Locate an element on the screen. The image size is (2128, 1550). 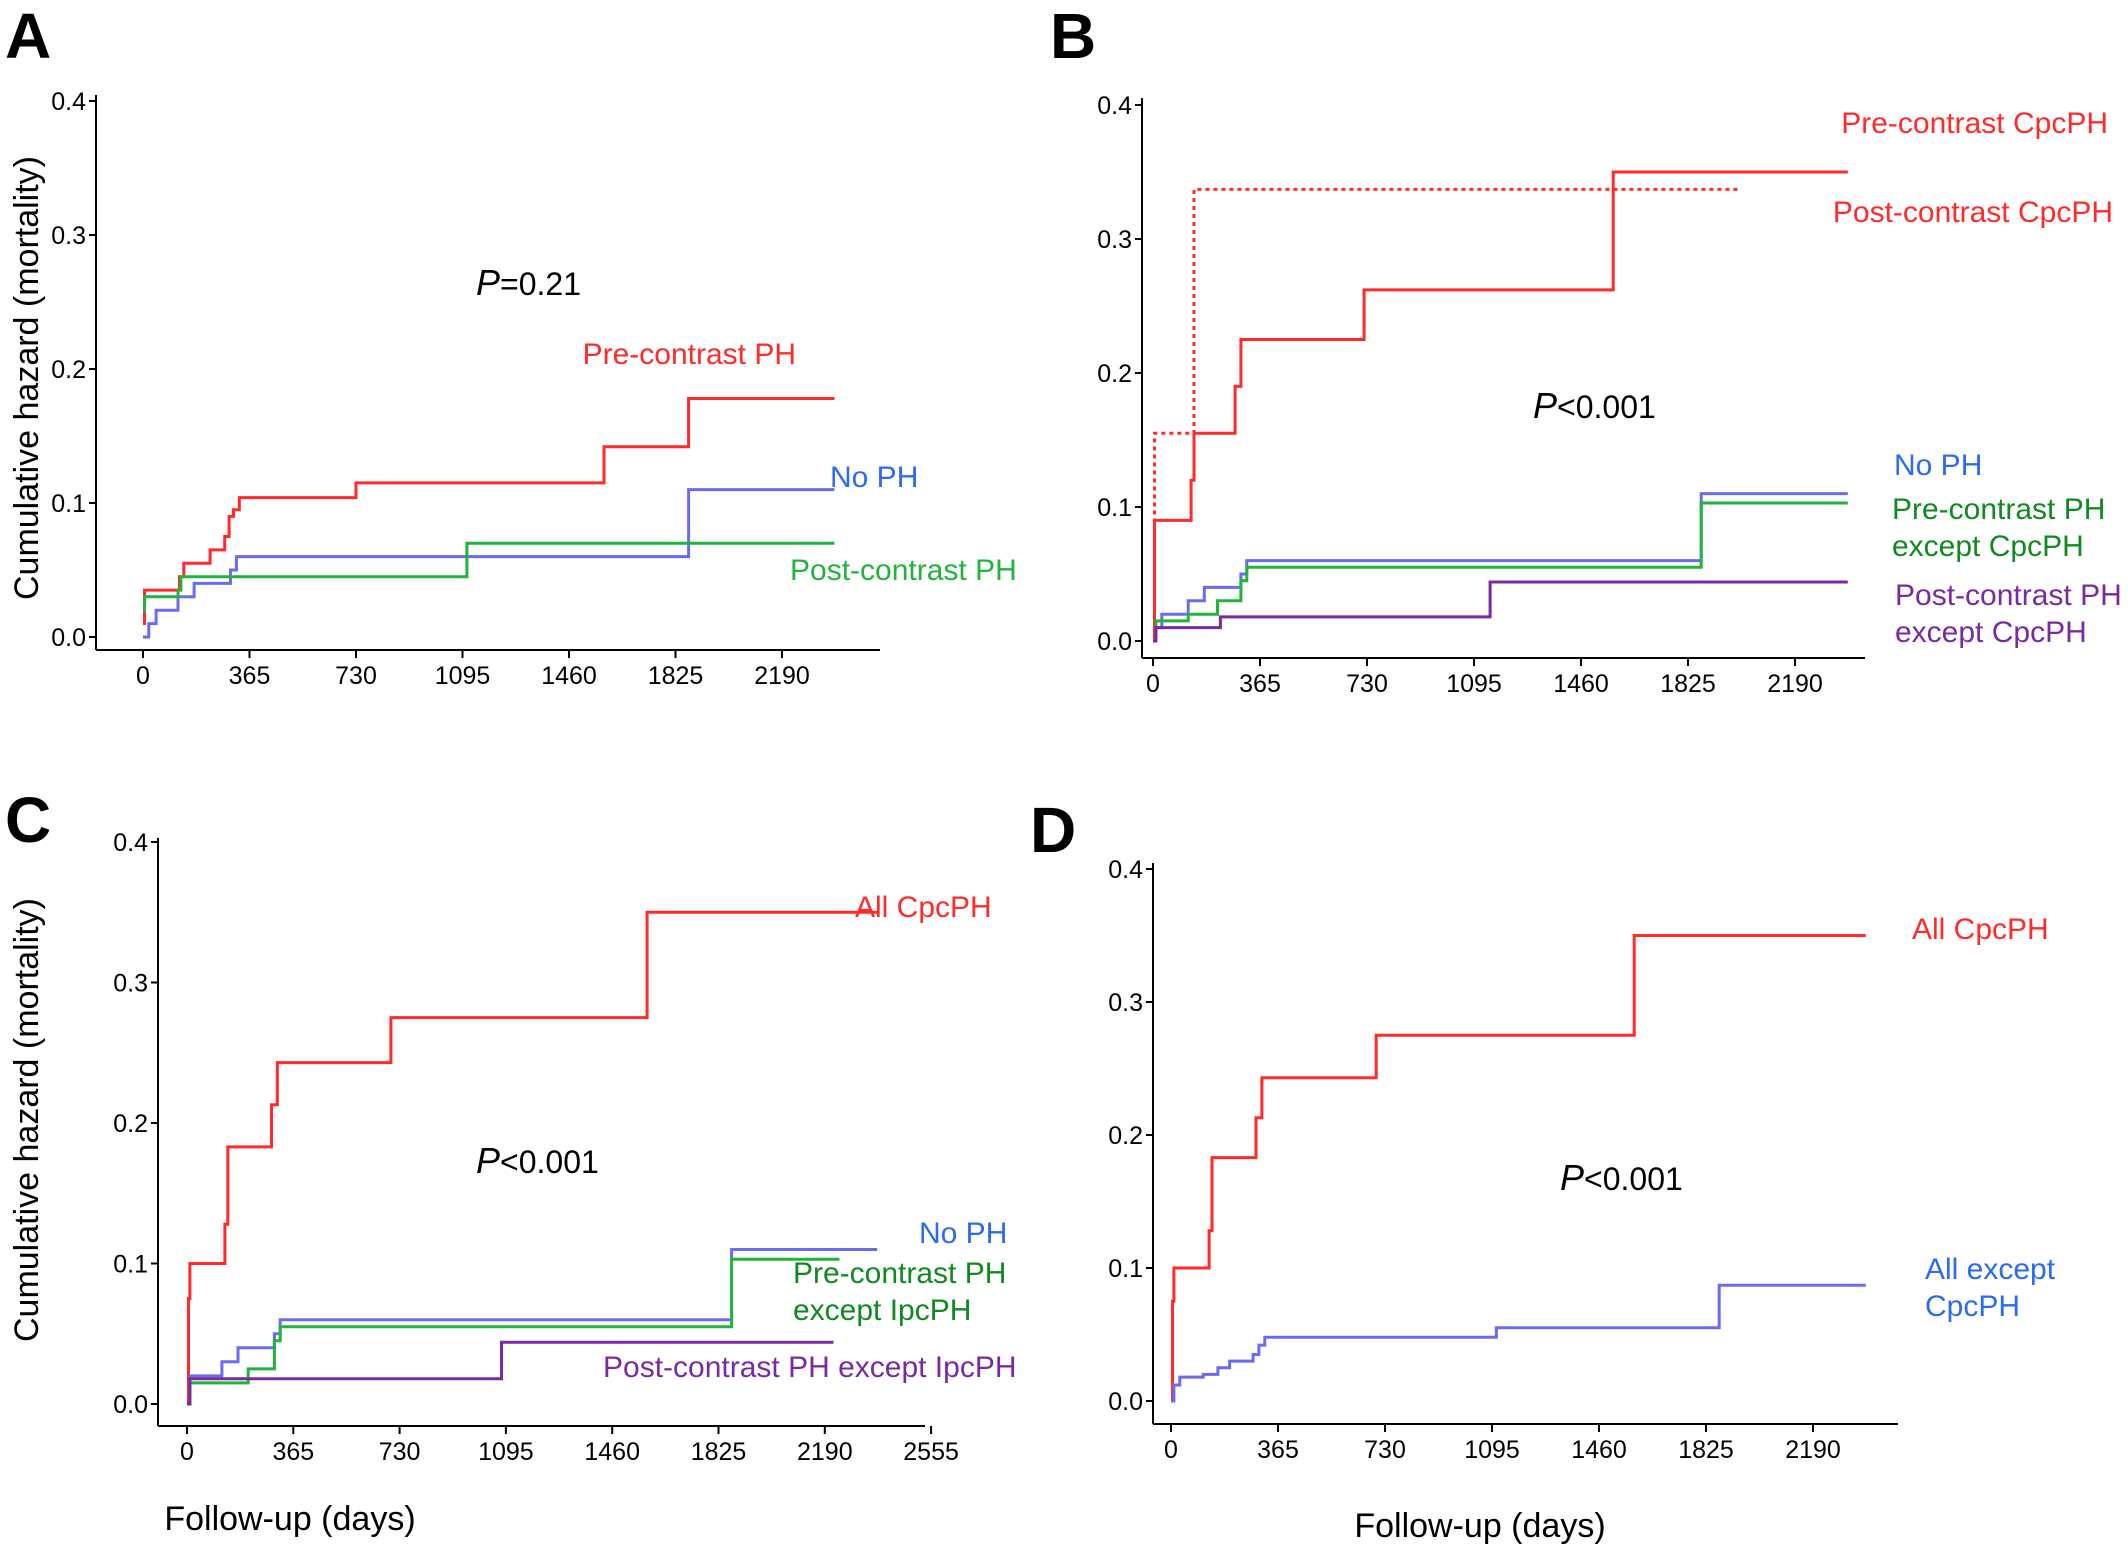
panel-letter: D is located at coordinates (1053, 830).